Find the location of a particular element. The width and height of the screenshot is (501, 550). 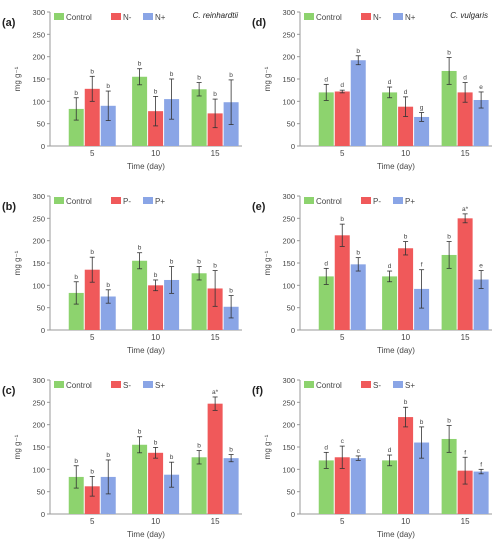

panel-label: (b) is located at coordinates (9, 207).